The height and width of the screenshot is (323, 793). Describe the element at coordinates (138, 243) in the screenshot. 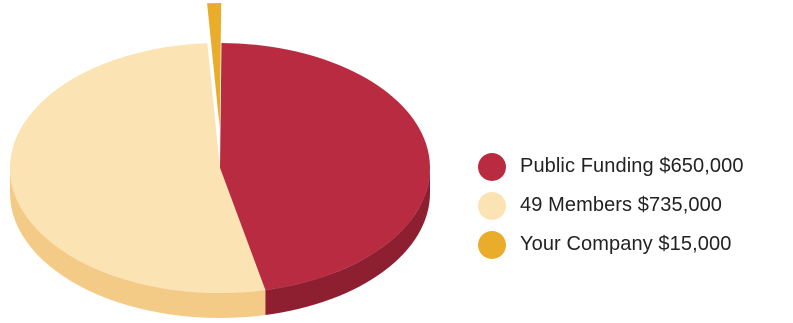

I see `pie-side-members` at that location.